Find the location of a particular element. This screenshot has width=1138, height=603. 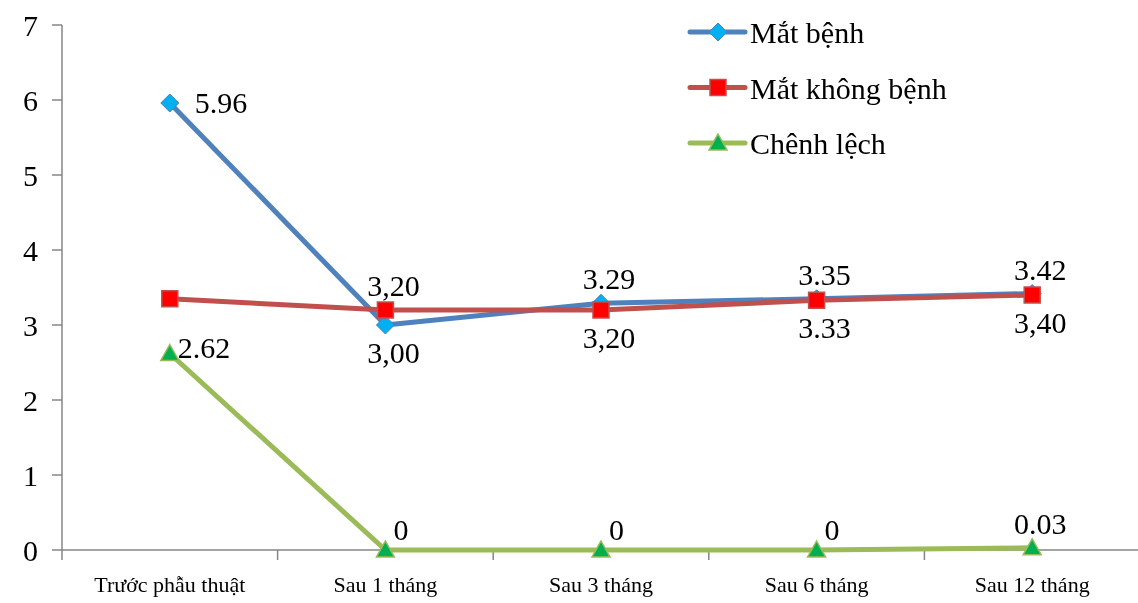

y-tick-label: 5 is located at coordinates (30, 175).